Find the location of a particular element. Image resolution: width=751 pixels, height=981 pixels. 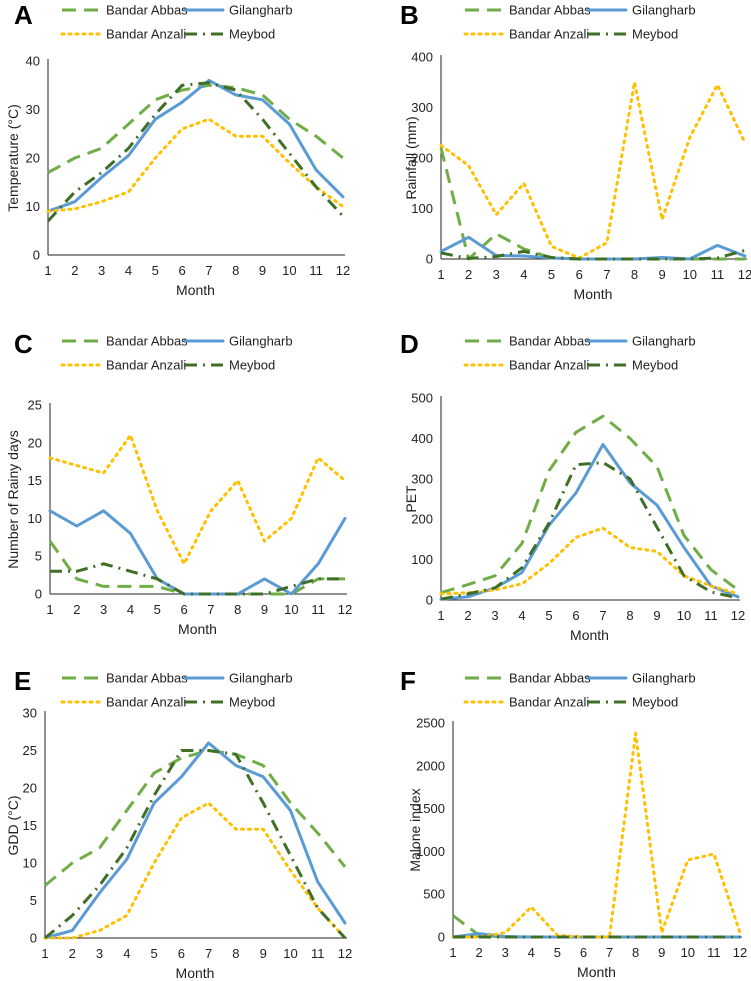

panel-label: D is located at coordinates (409, 344).